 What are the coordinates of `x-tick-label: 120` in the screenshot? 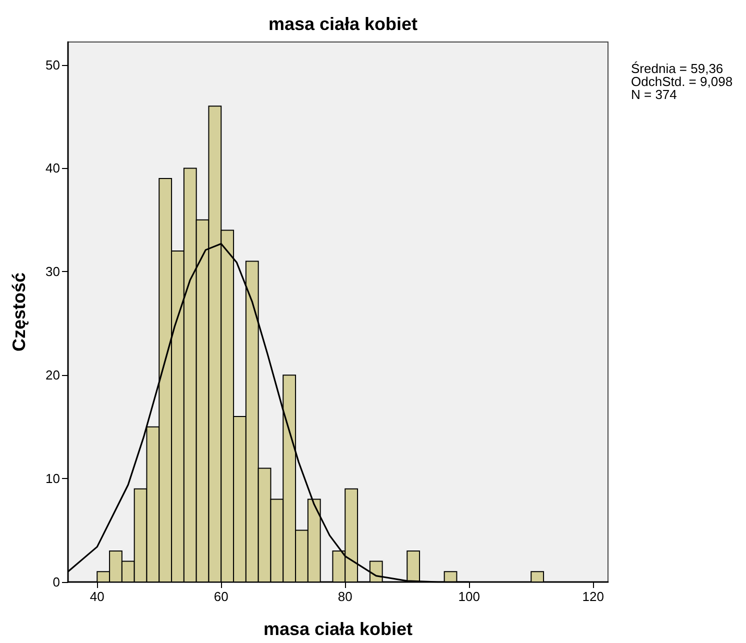 It's located at (593, 596).